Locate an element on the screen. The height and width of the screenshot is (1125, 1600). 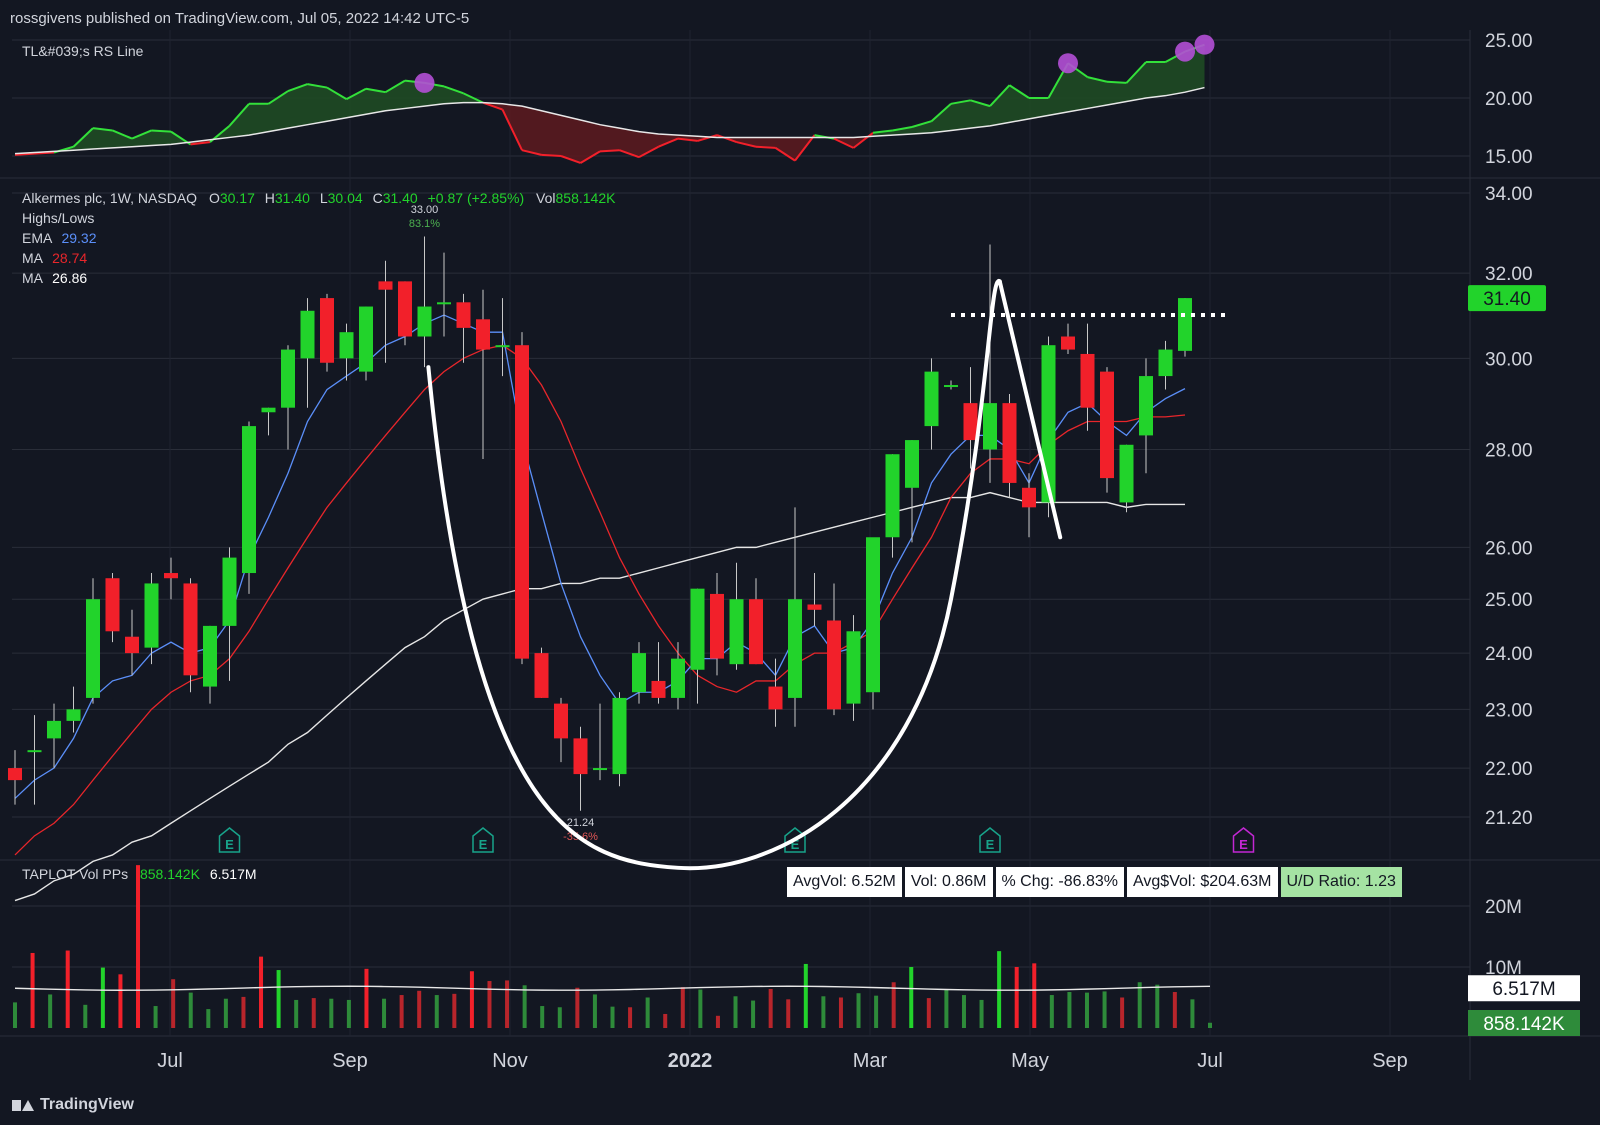
rs-axis-tick-label: 20.00 is located at coordinates (1509, 99).